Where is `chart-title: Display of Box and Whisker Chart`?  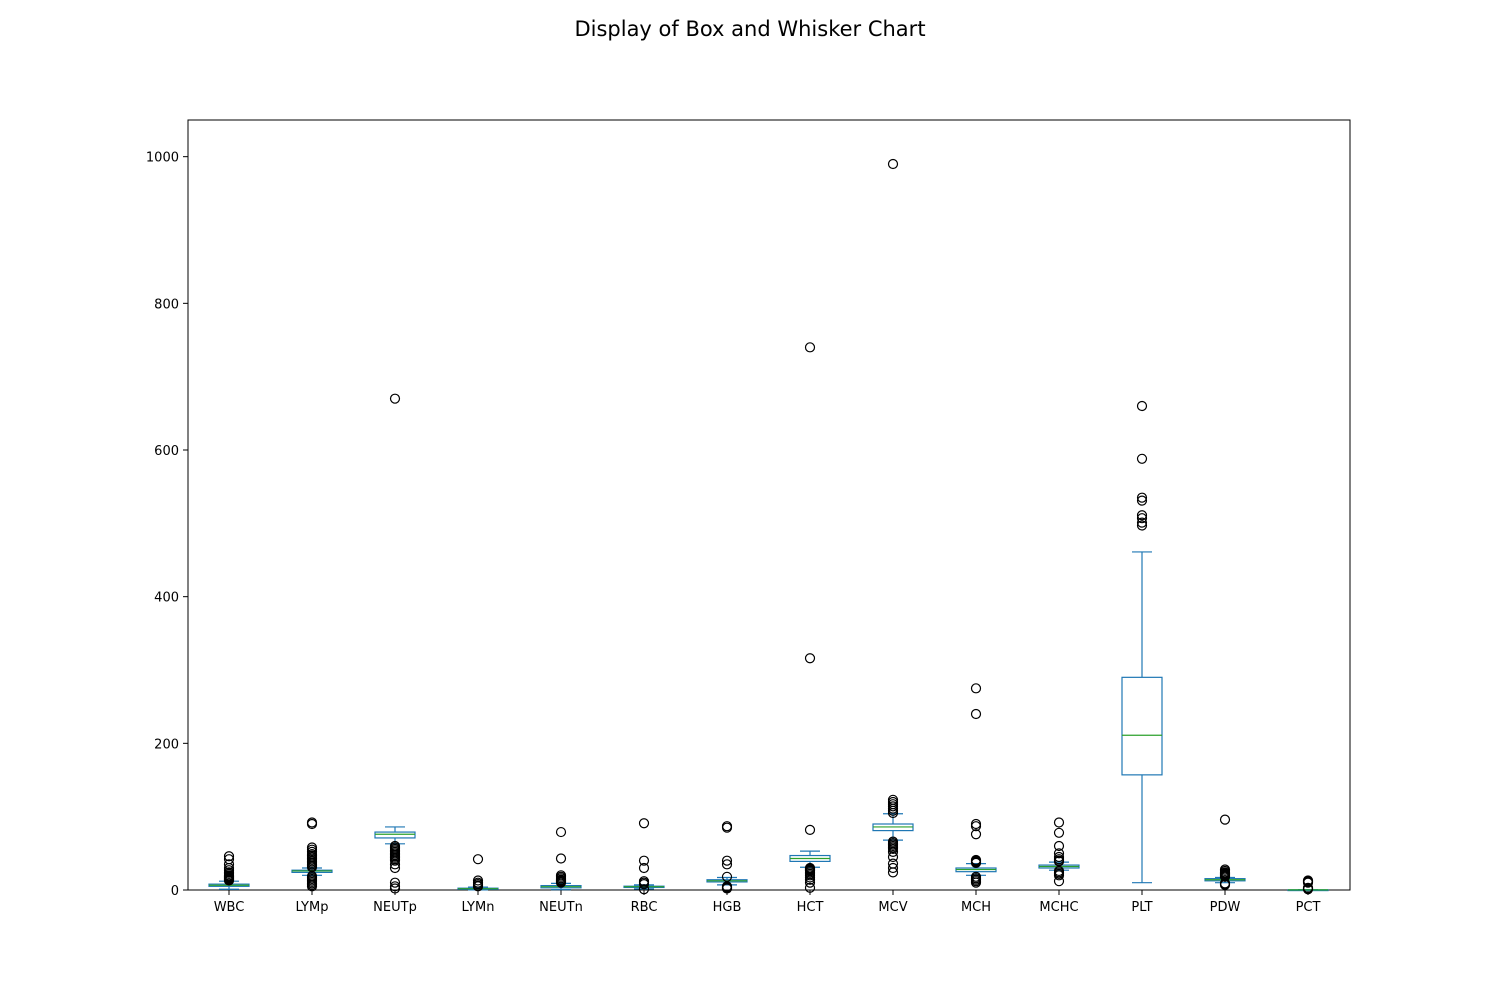 chart-title: Display of Box and Whisker Chart is located at coordinates (749, 29).